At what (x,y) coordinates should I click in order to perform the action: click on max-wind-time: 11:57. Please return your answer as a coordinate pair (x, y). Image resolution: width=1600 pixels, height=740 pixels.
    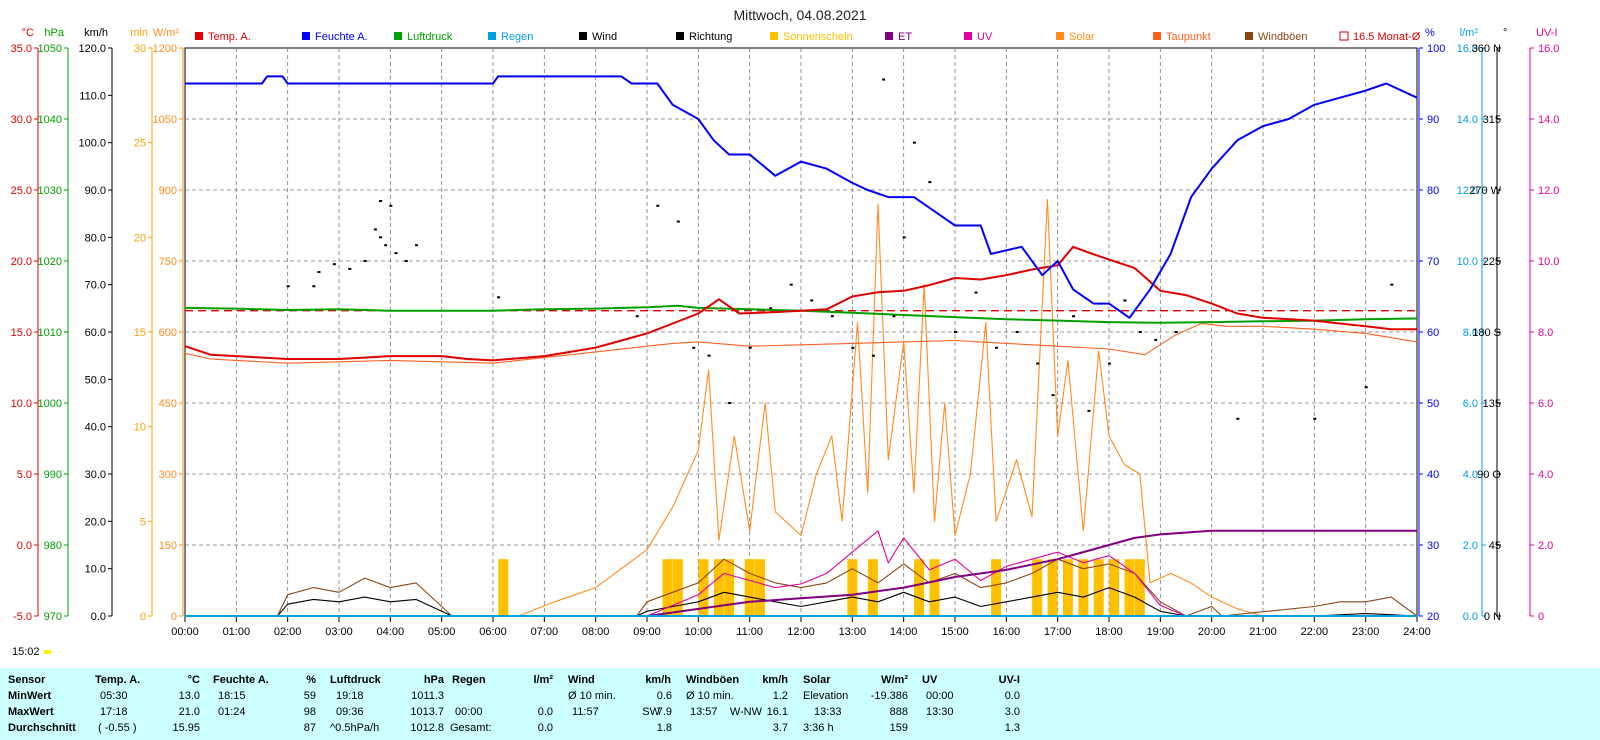
    Looking at the image, I should click on (585, 712).